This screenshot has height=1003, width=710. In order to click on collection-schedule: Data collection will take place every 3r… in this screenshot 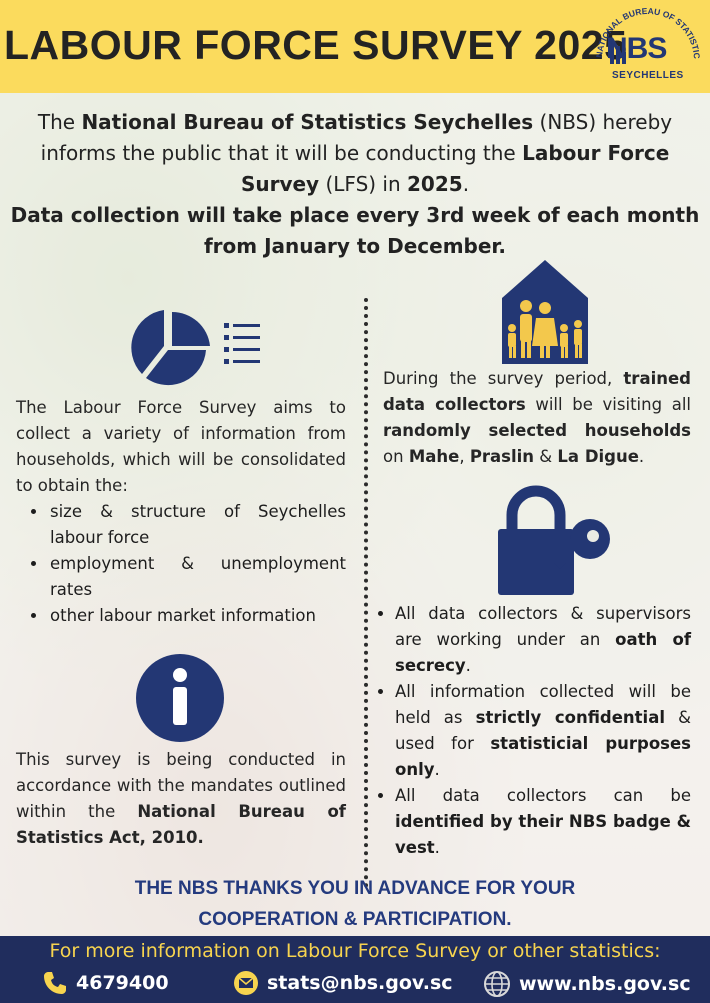, I will do `click(355, 230)`.